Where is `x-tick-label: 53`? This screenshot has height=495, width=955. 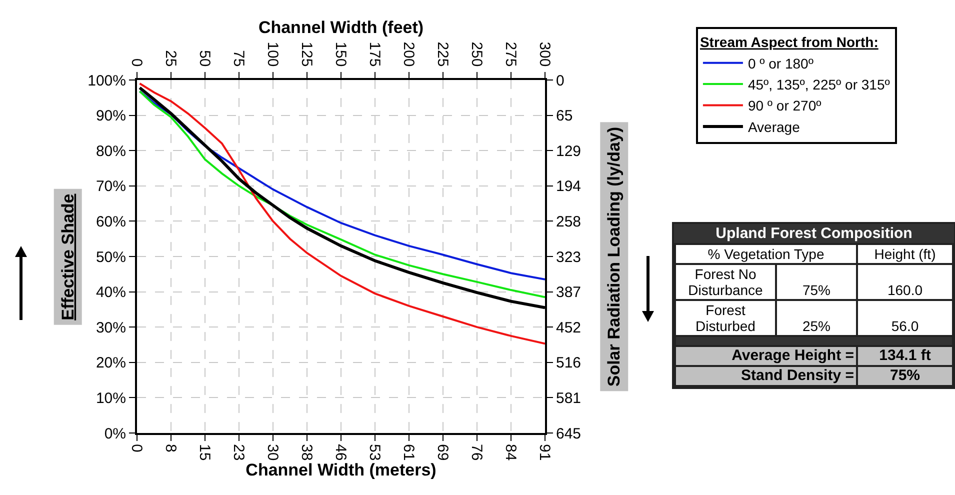
x-tick-label: 53 is located at coordinates (375, 452).